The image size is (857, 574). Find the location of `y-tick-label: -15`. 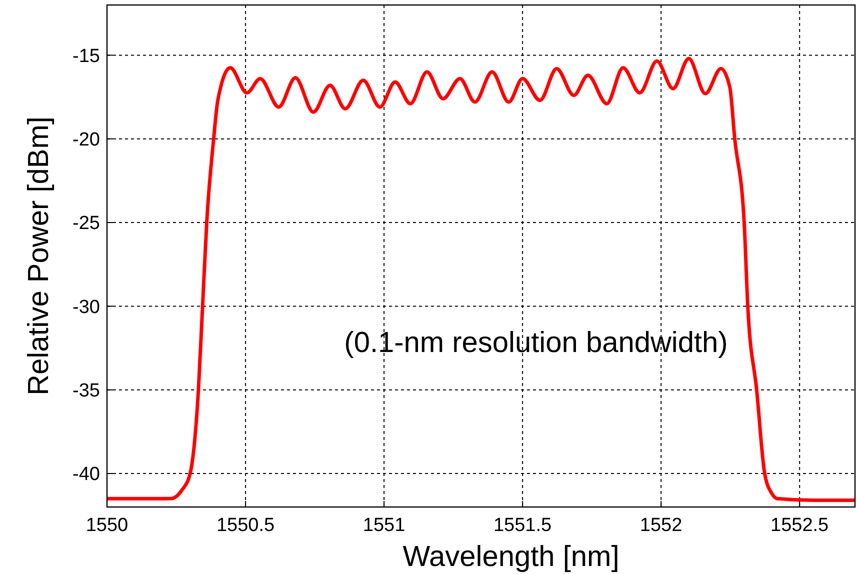

y-tick-label: -15 is located at coordinates (86, 56).